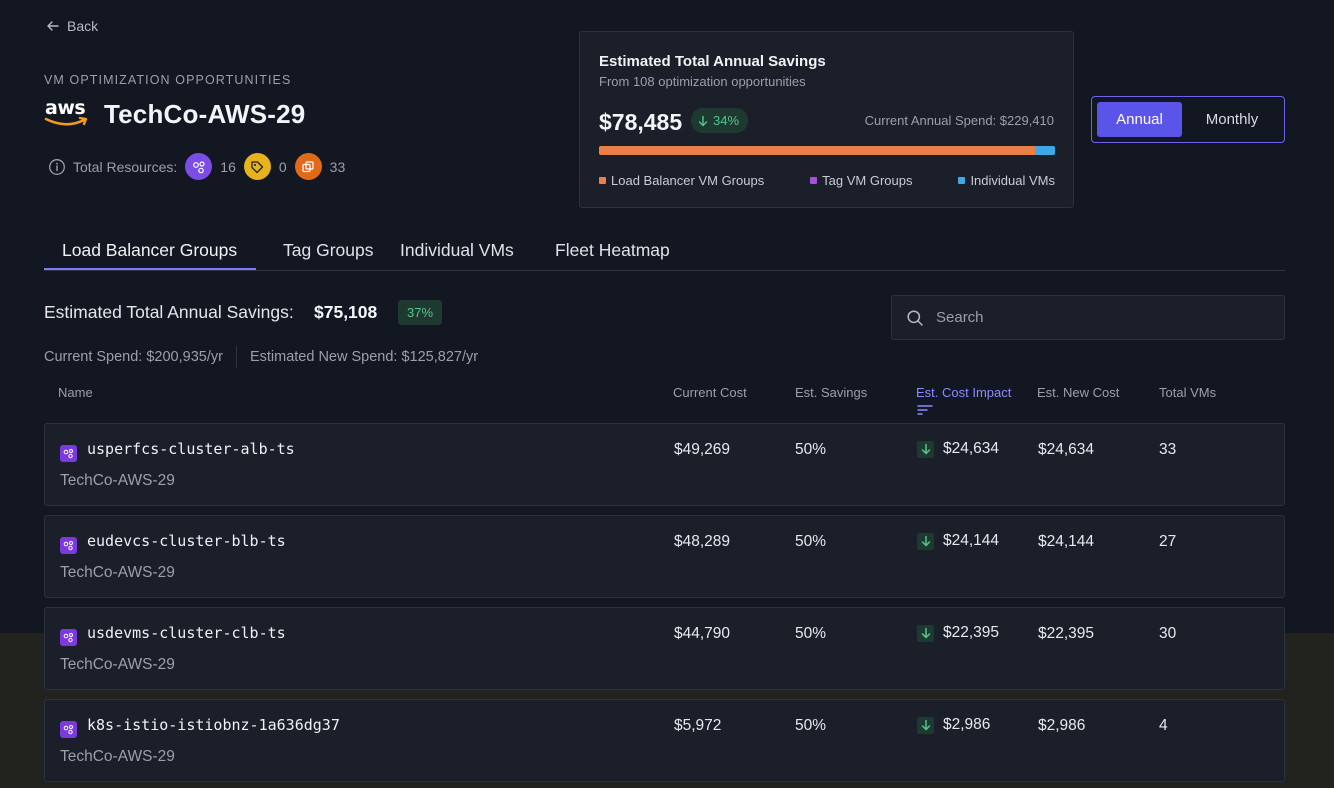 The image size is (1334, 788). I want to click on total-resources: Total Resources: 16 0 33, so click(196, 166).